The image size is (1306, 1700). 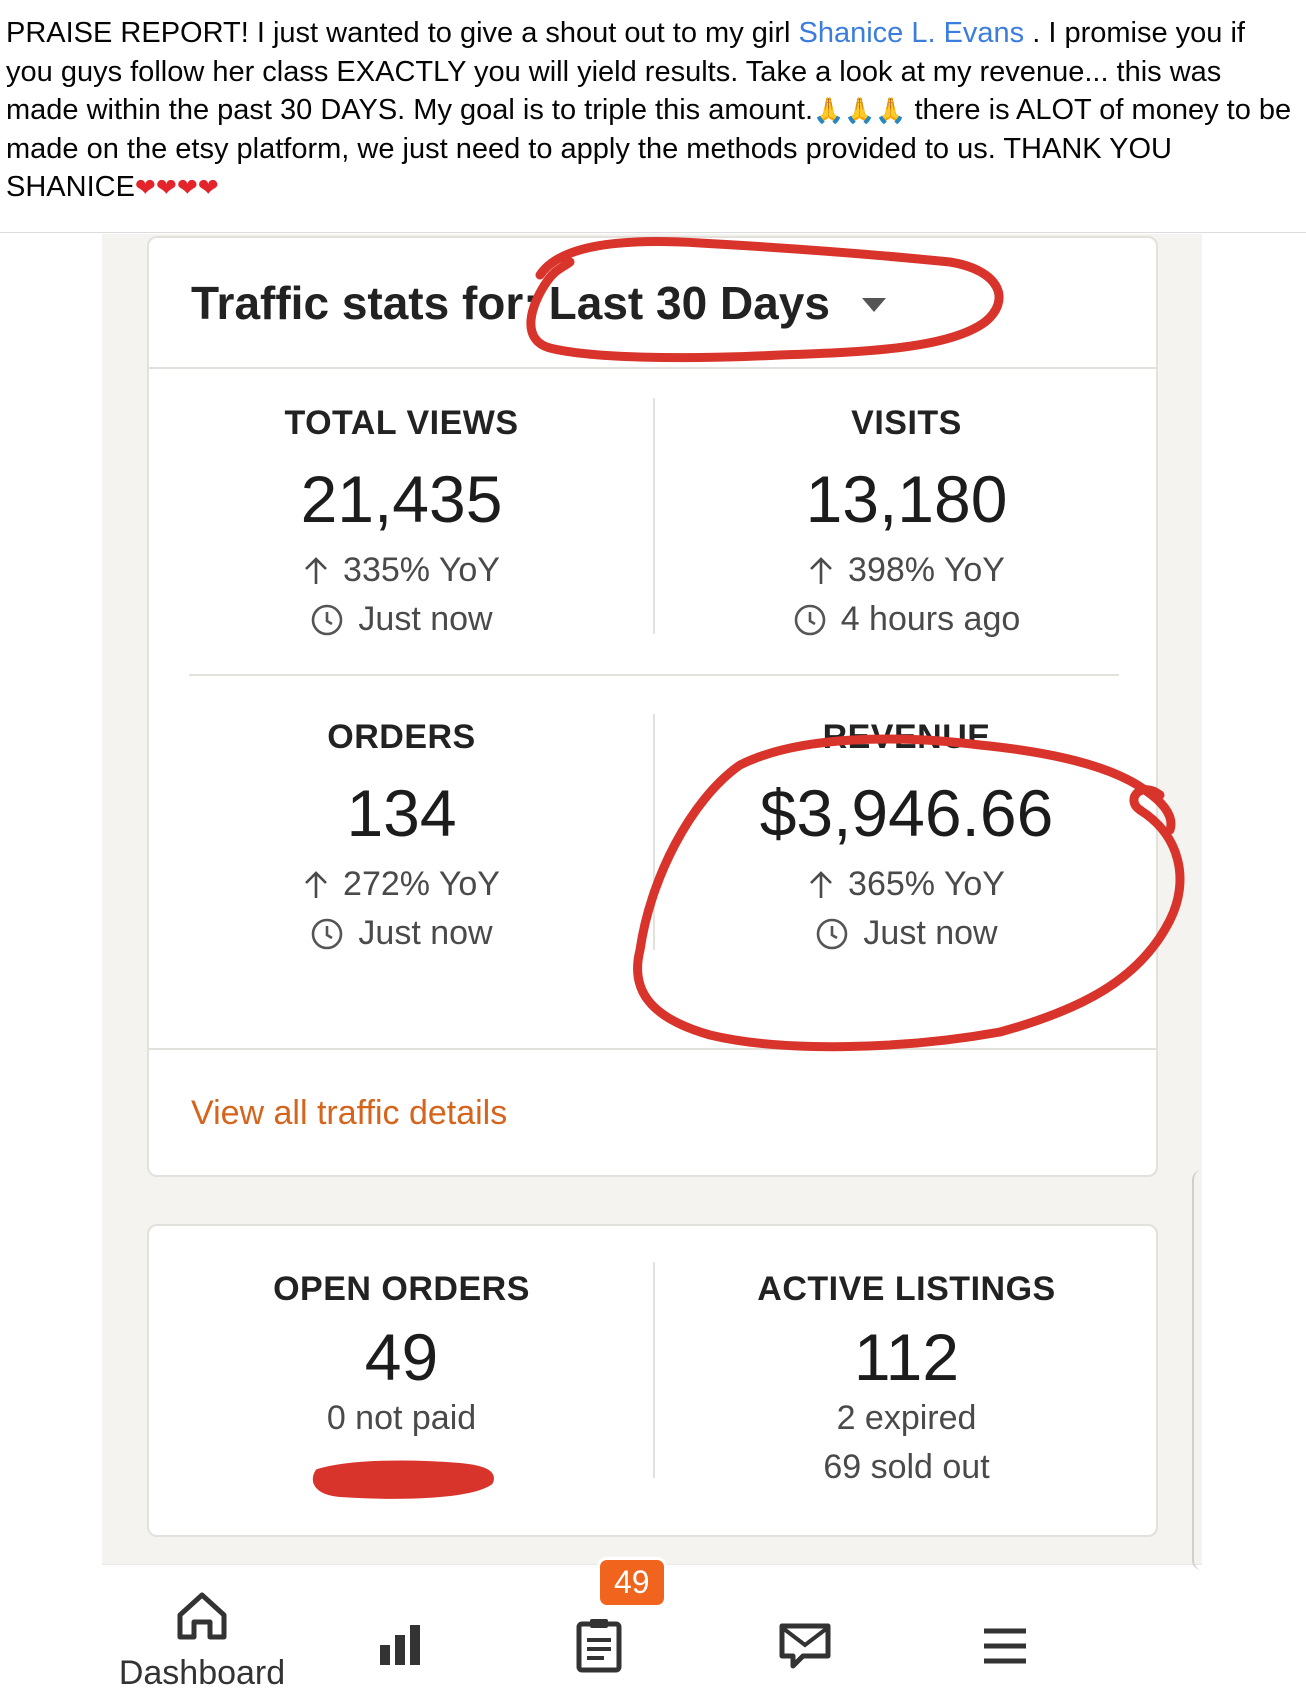 I want to click on stat-value: 112, so click(x=906, y=1357).